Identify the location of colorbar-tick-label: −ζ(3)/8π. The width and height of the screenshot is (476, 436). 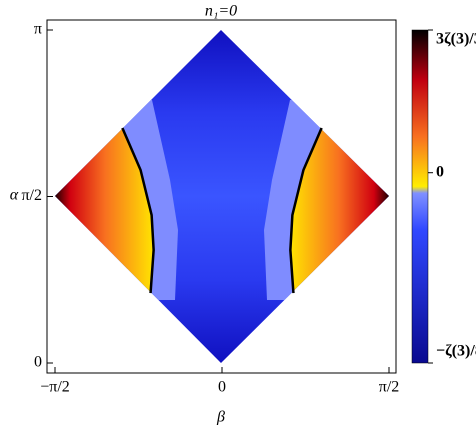
(456, 351).